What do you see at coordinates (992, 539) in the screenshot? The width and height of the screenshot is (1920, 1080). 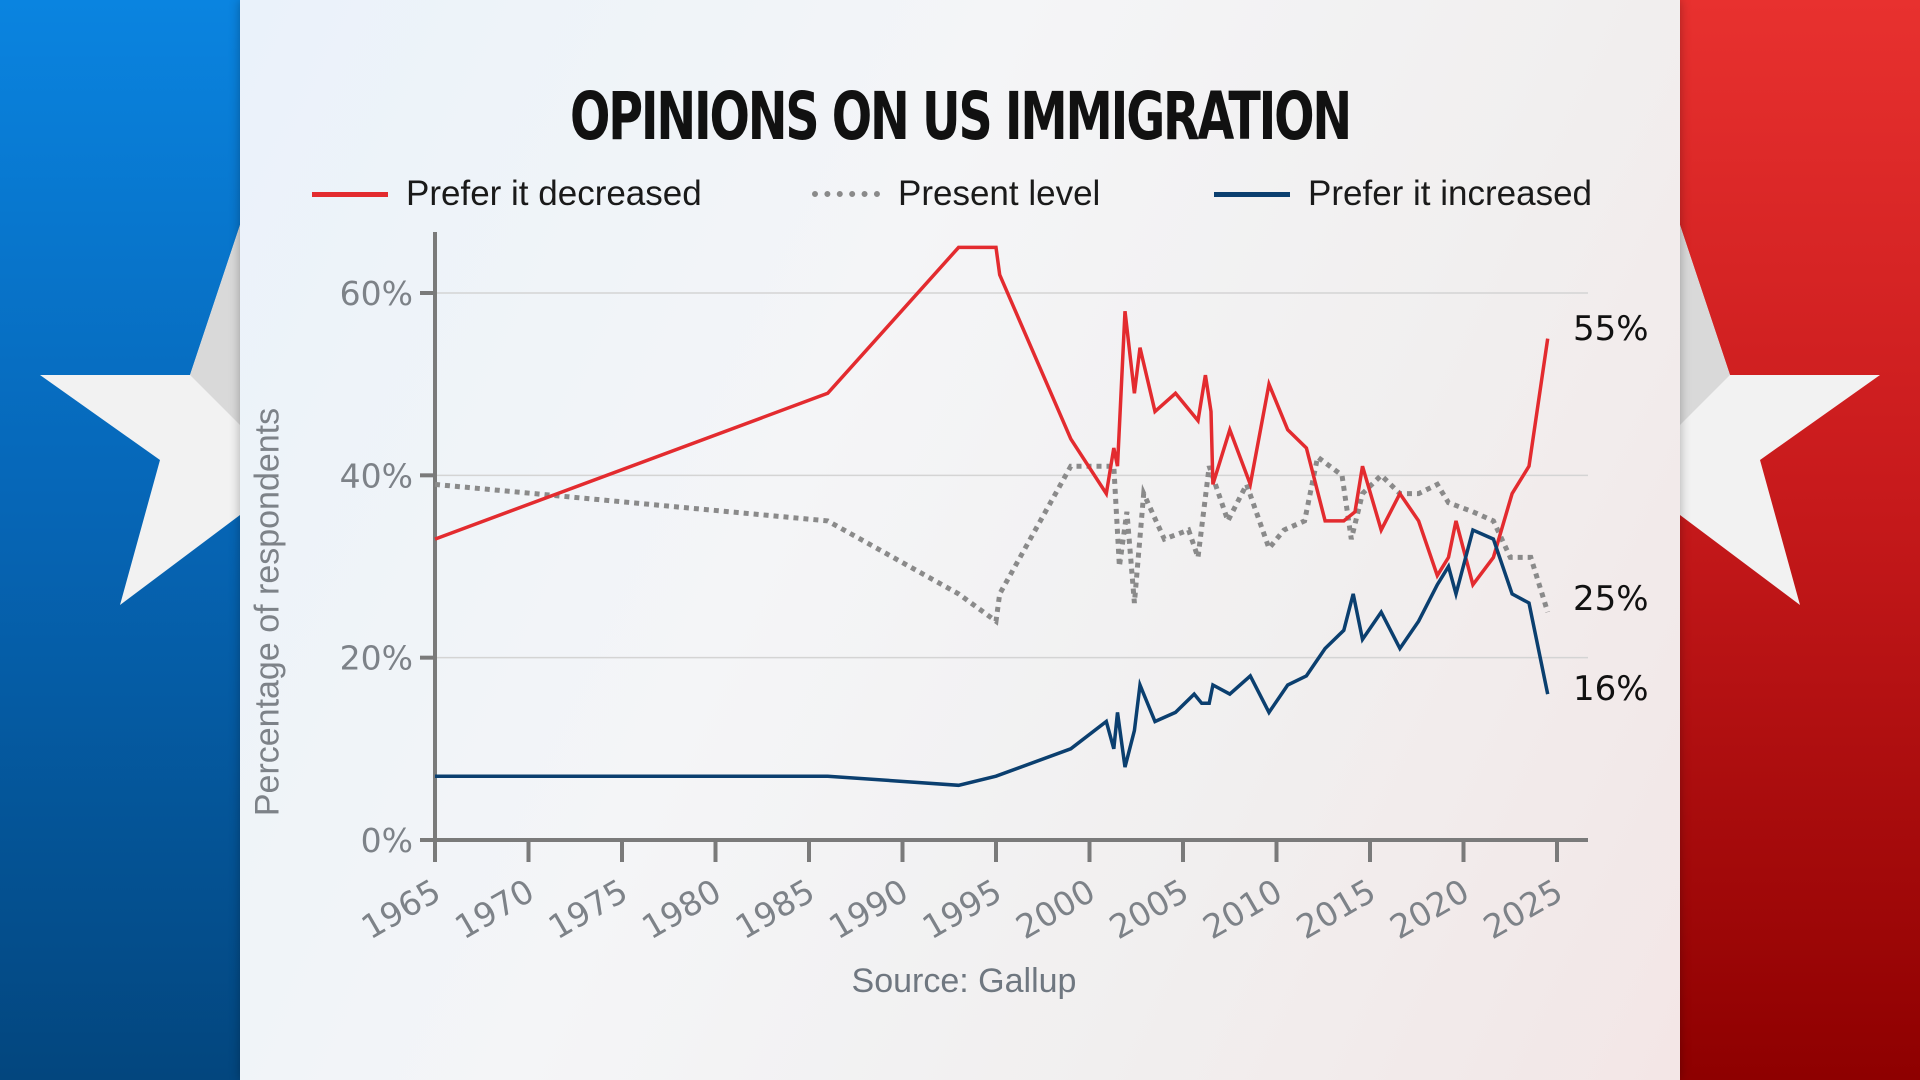 I see `series-line-present` at bounding box center [992, 539].